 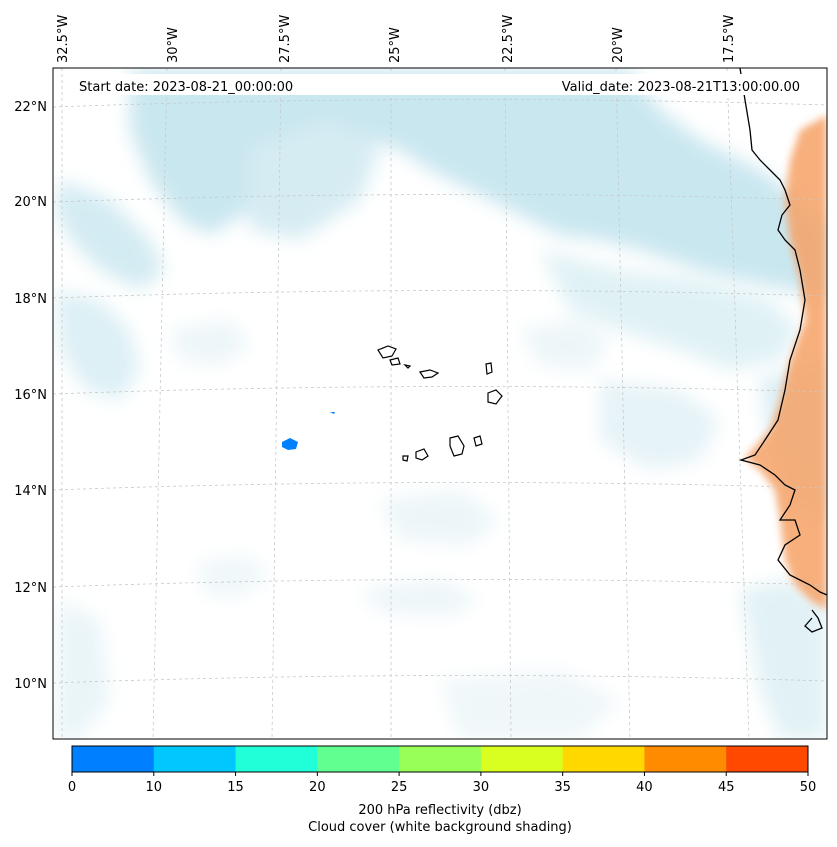 What do you see at coordinates (457, 446) in the screenshot?
I see `island-santiago` at bounding box center [457, 446].